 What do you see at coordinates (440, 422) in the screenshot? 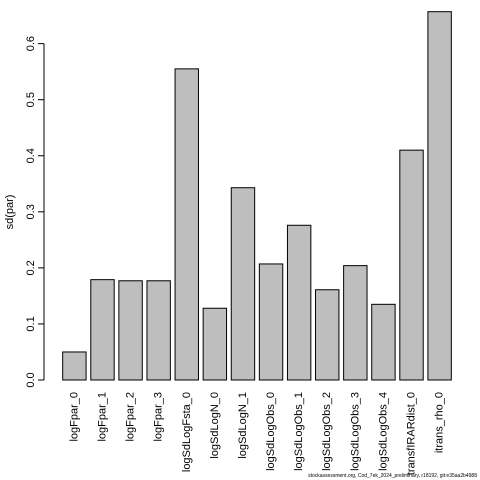
I see `x-tick-label: itrans_rho_0` at bounding box center [440, 422].